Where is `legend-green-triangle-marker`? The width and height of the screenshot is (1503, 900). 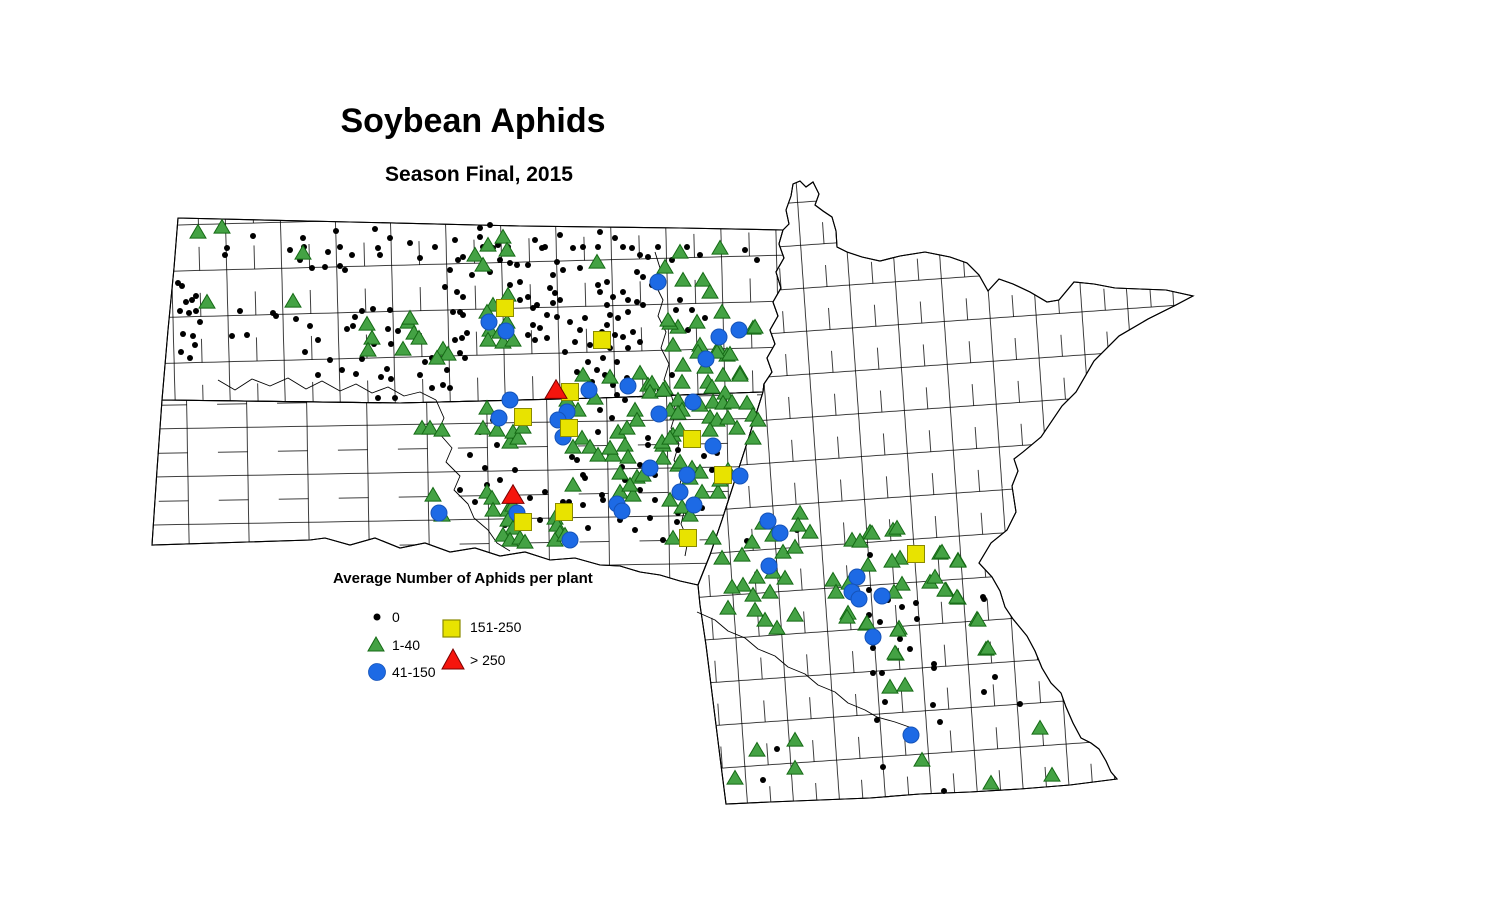
legend-green-triangle-marker is located at coordinates (376, 643).